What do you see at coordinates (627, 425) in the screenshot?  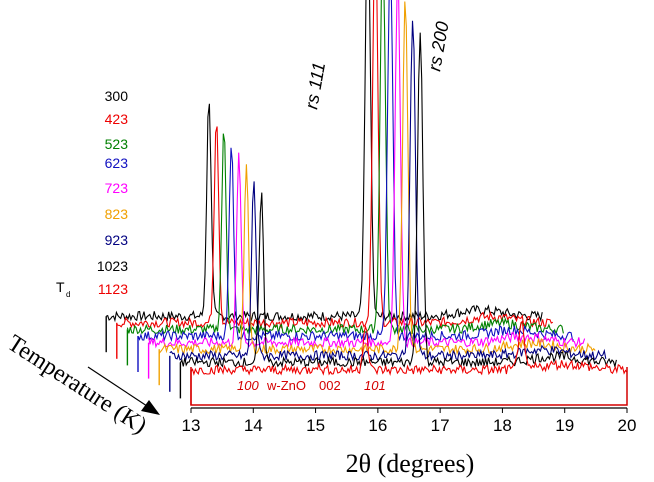 I see `x-tick-label: 20` at bounding box center [627, 425].